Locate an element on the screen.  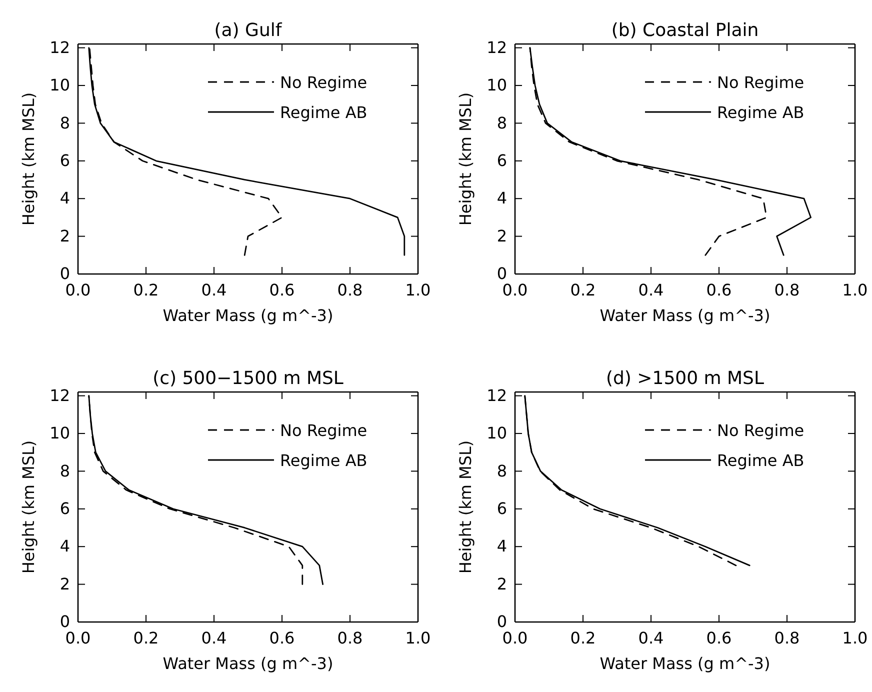
chart-title: (c) 500−1500 m MSL is located at coordinates (248, 378).